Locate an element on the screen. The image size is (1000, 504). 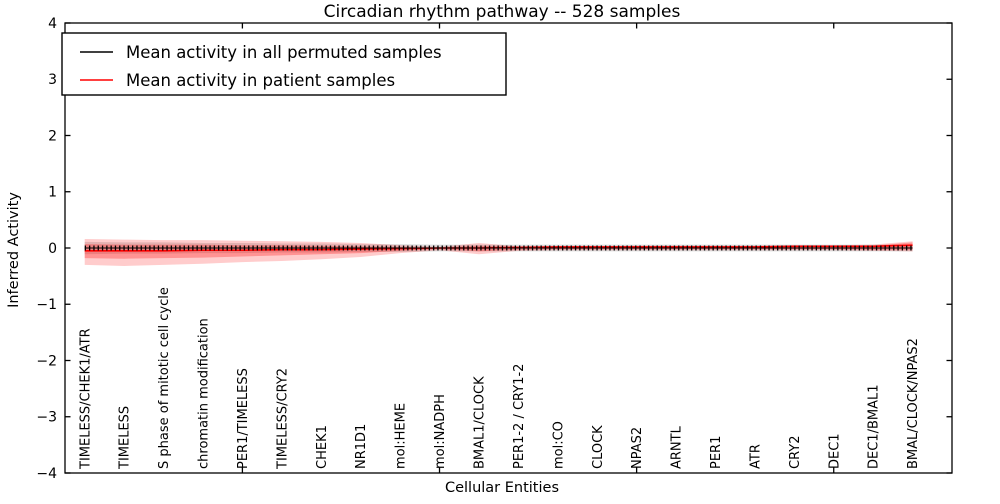
ytick-label: −3 is located at coordinates (46, 418).